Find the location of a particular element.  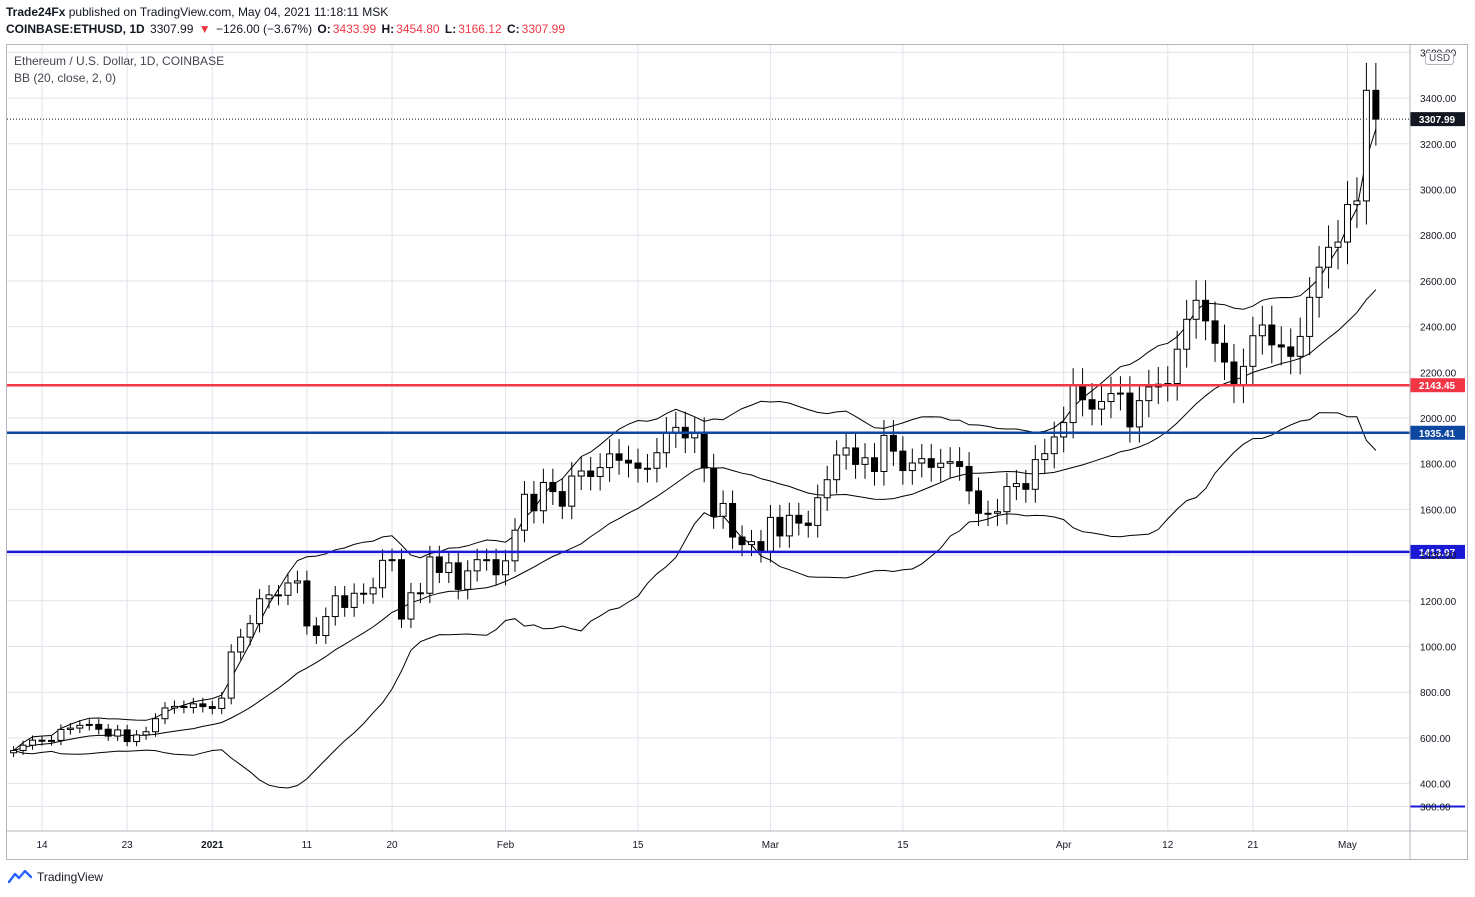

time-tick-label: 15 is located at coordinates (638, 845).